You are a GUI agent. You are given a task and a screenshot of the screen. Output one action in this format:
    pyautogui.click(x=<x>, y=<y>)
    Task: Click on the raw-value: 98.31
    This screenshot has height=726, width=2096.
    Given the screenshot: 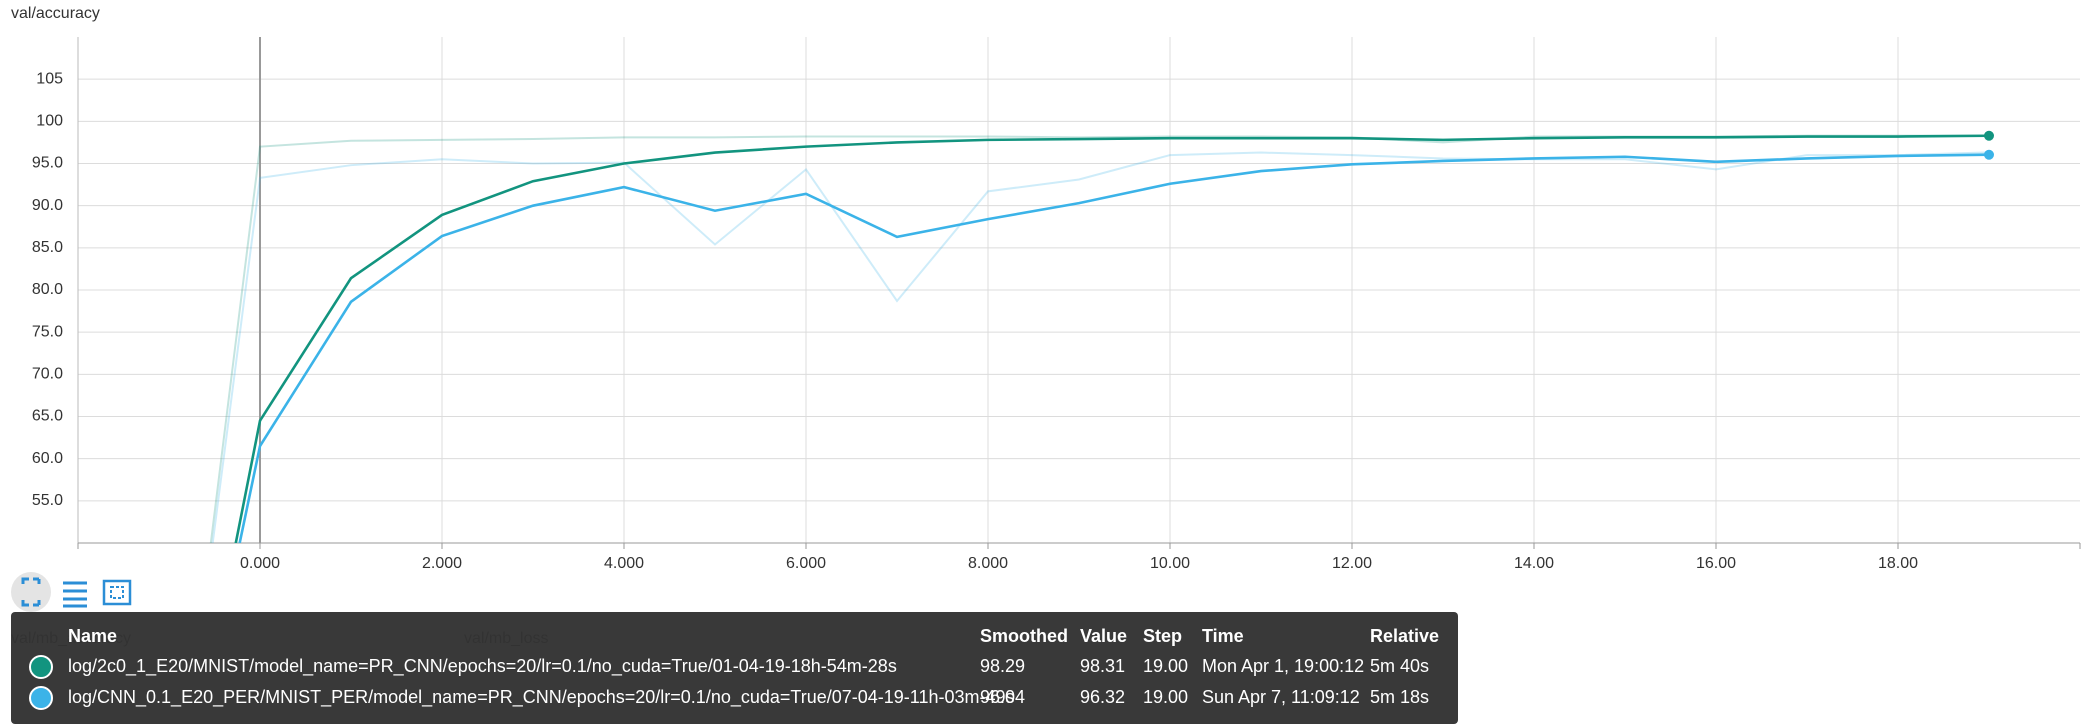 What is the action you would take?
    pyautogui.click(x=1102, y=666)
    